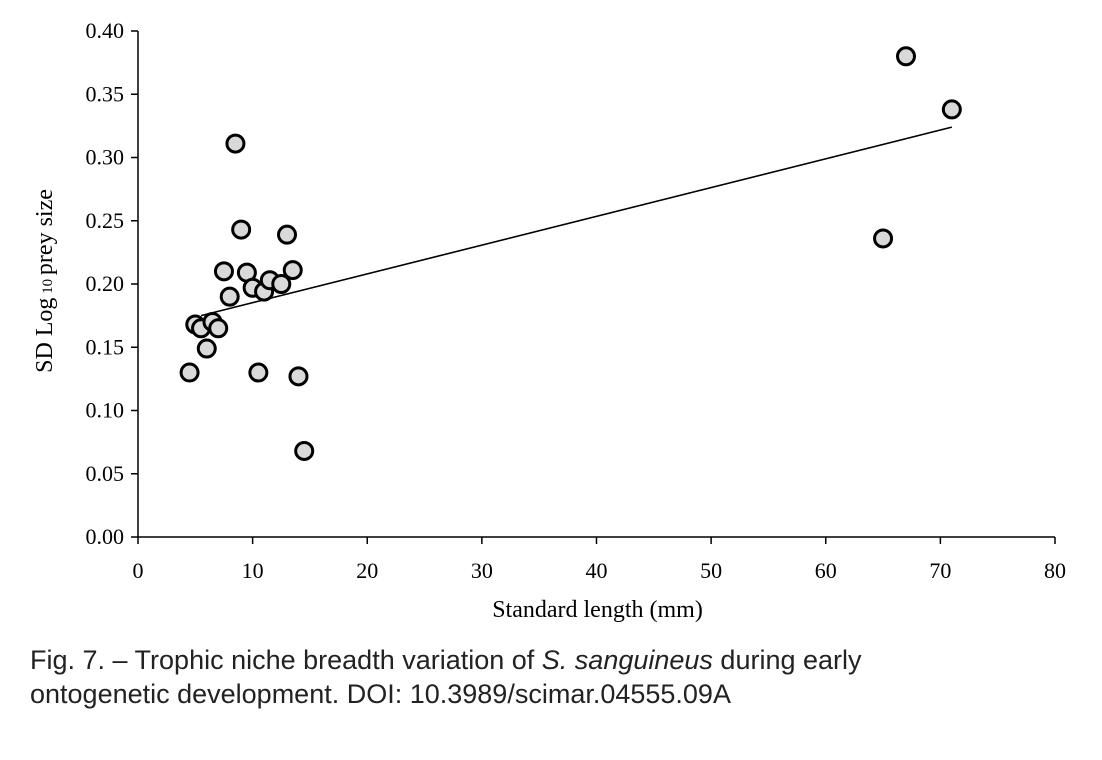 The image size is (1102, 760). Describe the element at coordinates (253, 570) in the screenshot. I see `x-tick-label: 10` at that location.